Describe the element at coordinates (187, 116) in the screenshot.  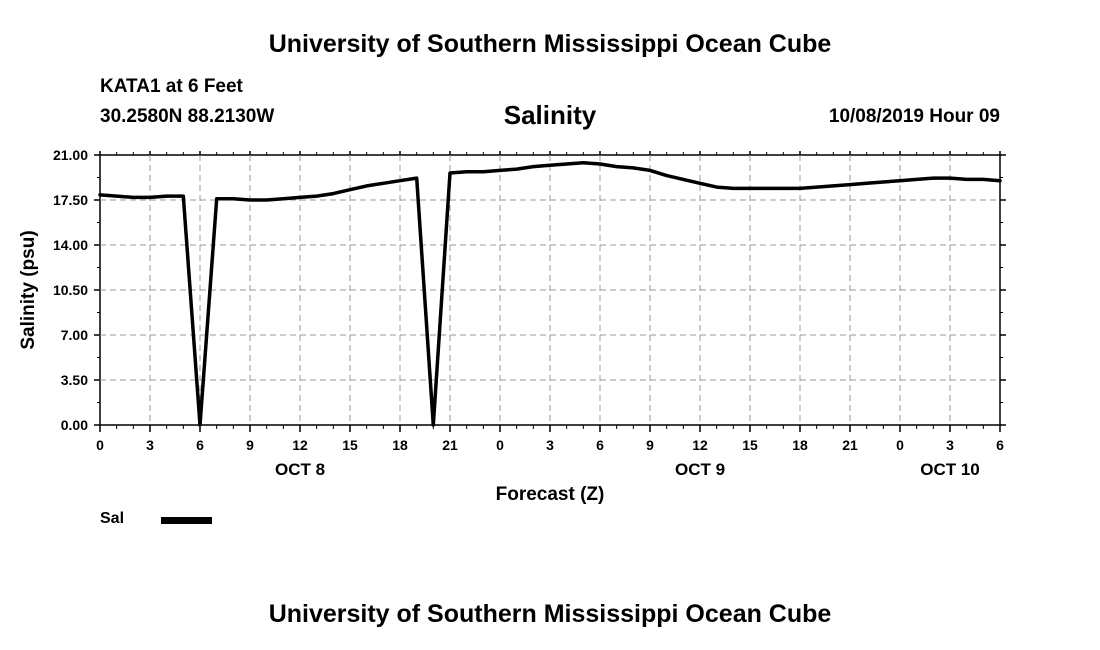
I see `station-coordinates: 30.2580N 88.2130W` at that location.